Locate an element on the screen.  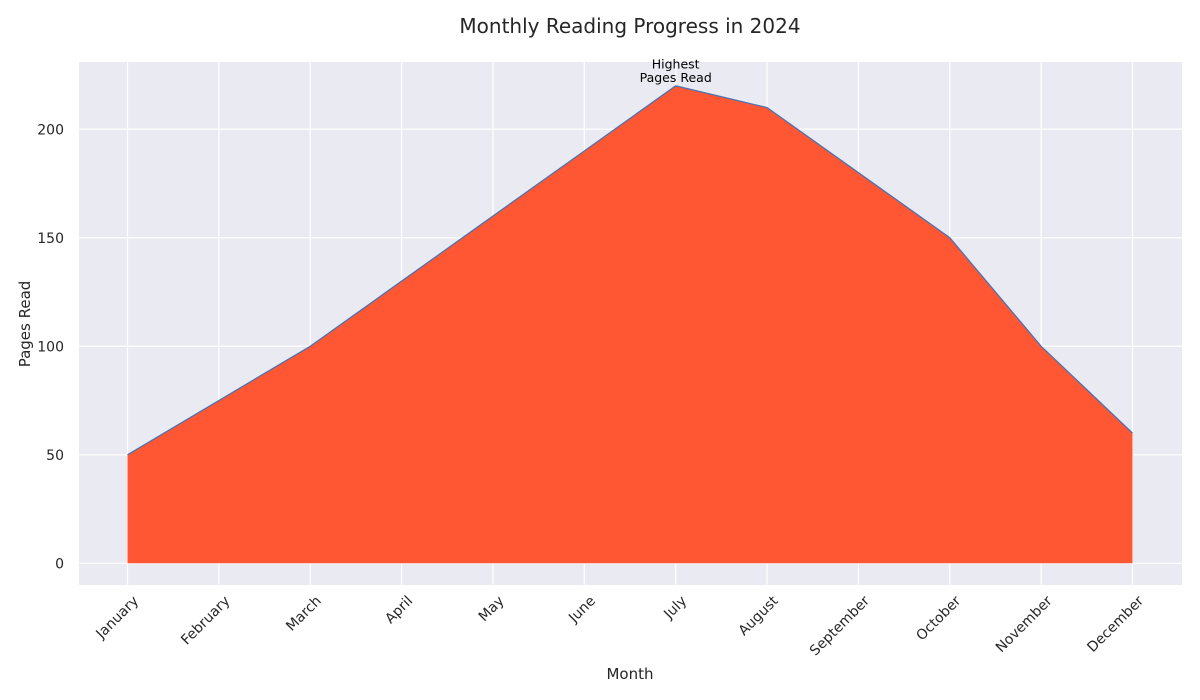
x-tick-label: April is located at coordinates (399, 610).